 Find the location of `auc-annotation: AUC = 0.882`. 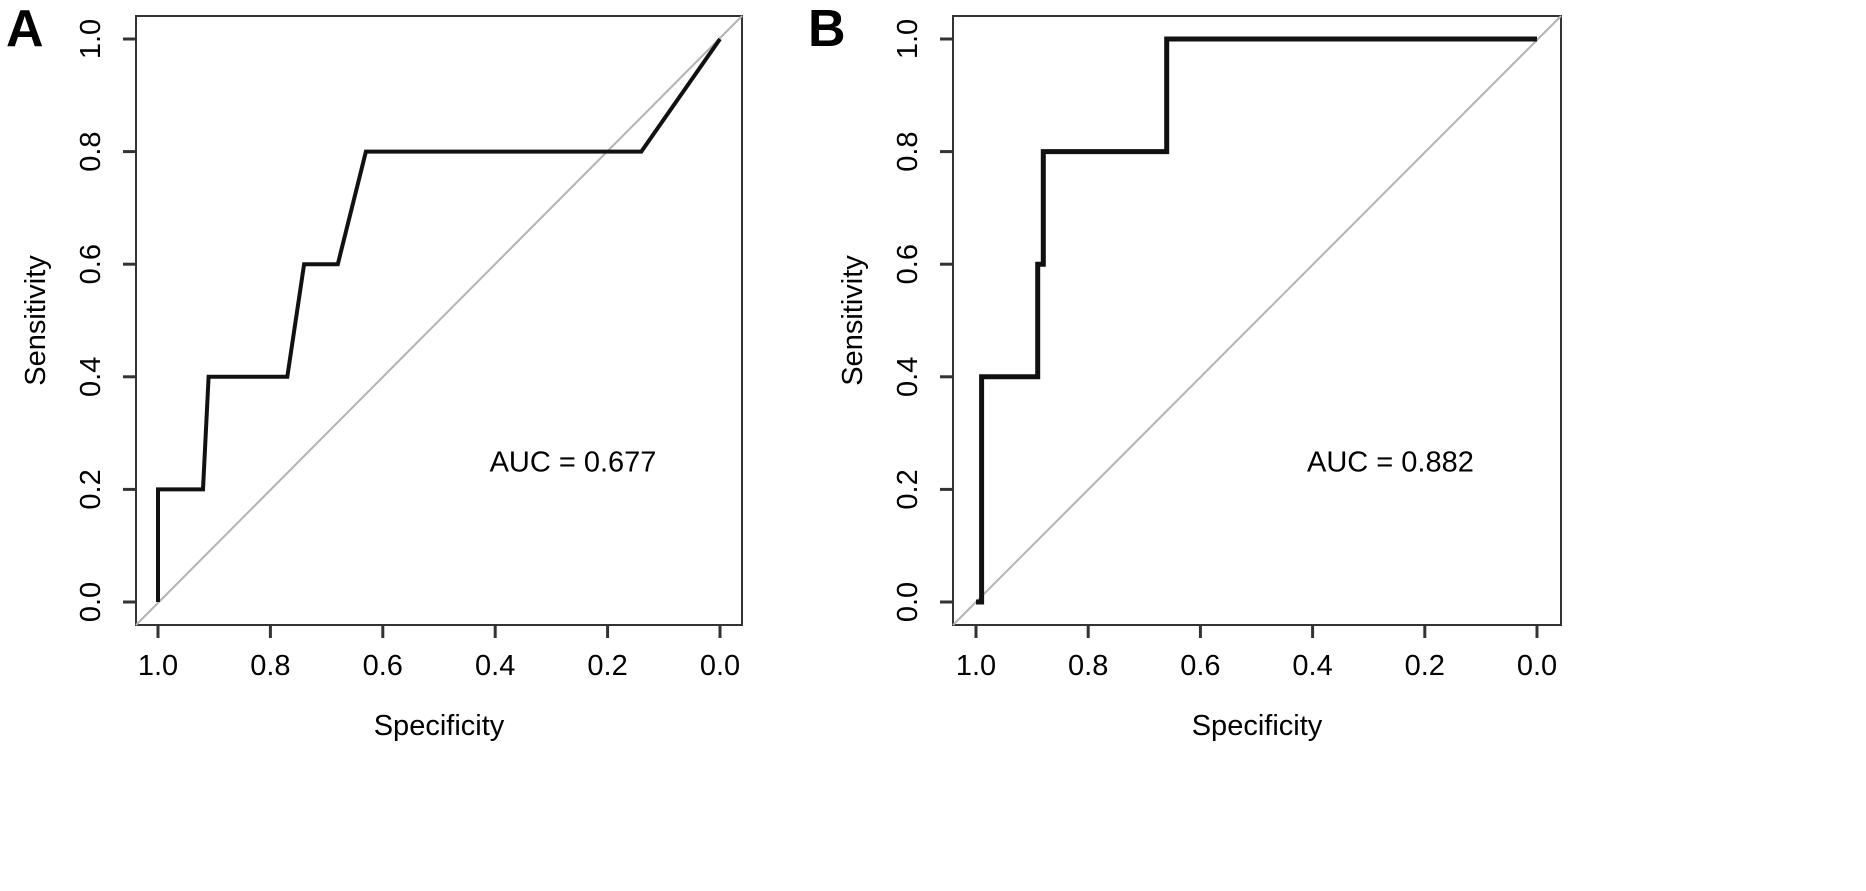

auc-annotation: AUC = 0.882 is located at coordinates (1390, 462).